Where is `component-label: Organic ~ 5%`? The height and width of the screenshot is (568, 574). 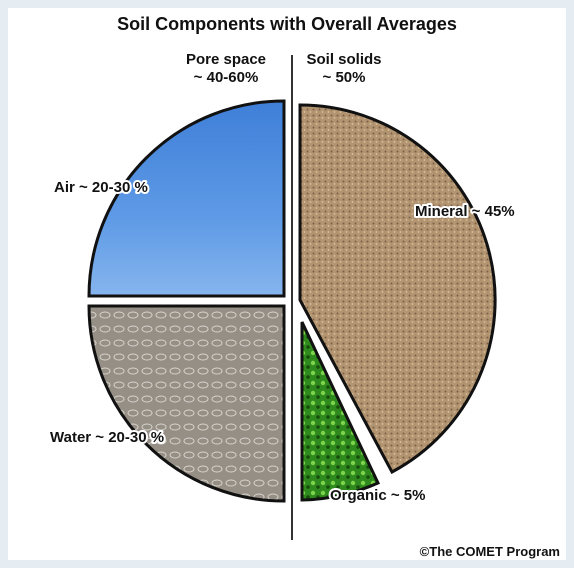 component-label: Organic ~ 5% is located at coordinates (377, 495).